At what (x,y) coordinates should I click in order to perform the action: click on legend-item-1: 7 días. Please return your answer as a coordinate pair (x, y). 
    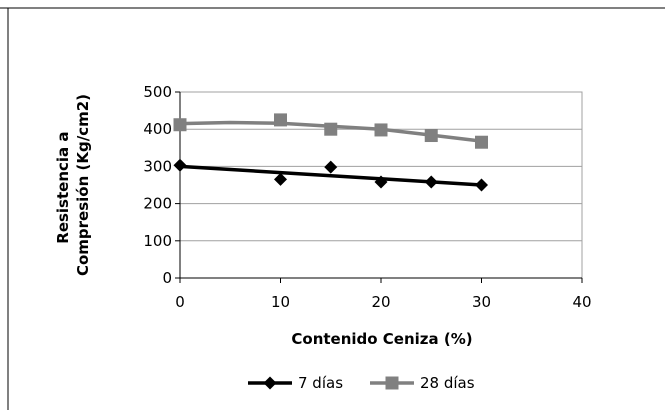
    Looking at the image, I should click on (295, 383).